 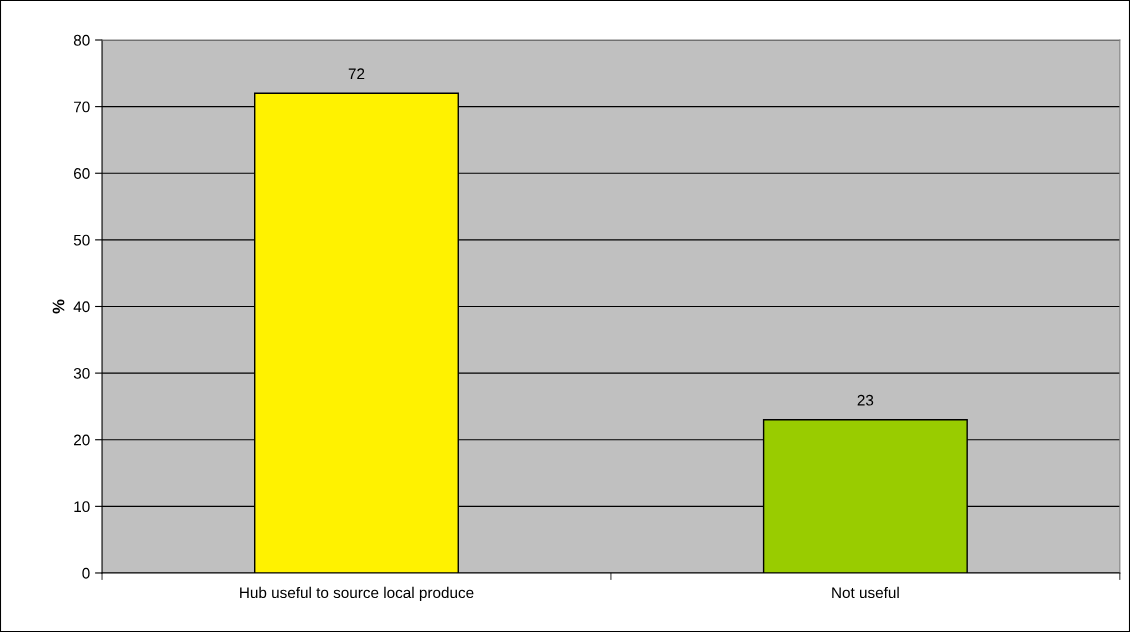 What do you see at coordinates (82, 440) in the screenshot?
I see `y-tick-label: 20` at bounding box center [82, 440].